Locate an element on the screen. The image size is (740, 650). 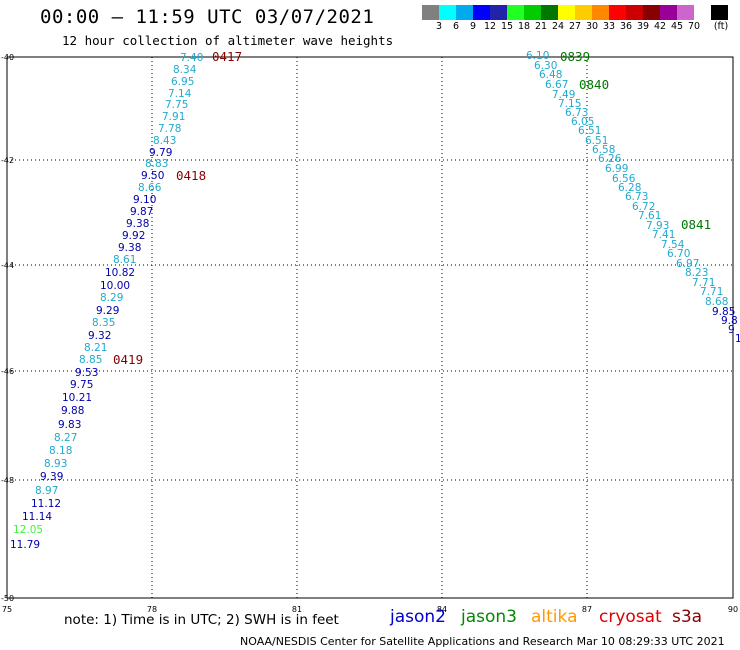
east-track-swh-label: 6.73 is located at coordinates (636, 197).